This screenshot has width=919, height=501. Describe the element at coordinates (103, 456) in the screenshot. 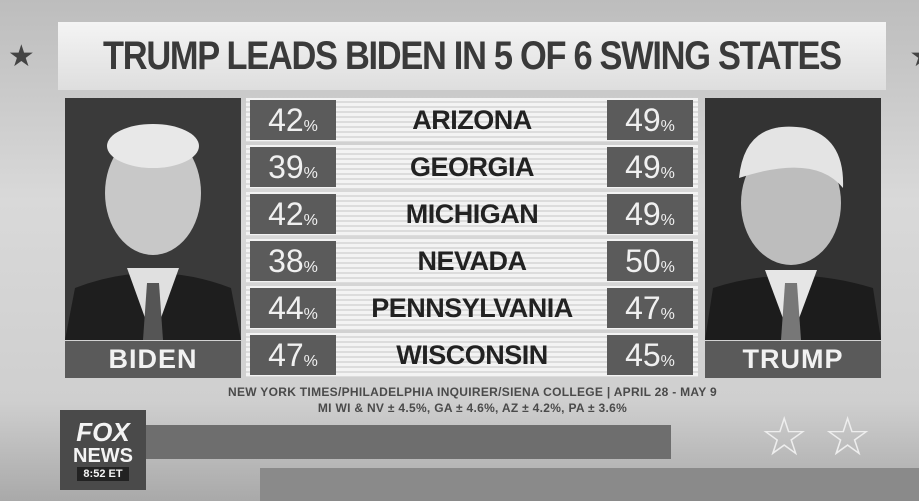

I see `logo-text: NEWS` at that location.